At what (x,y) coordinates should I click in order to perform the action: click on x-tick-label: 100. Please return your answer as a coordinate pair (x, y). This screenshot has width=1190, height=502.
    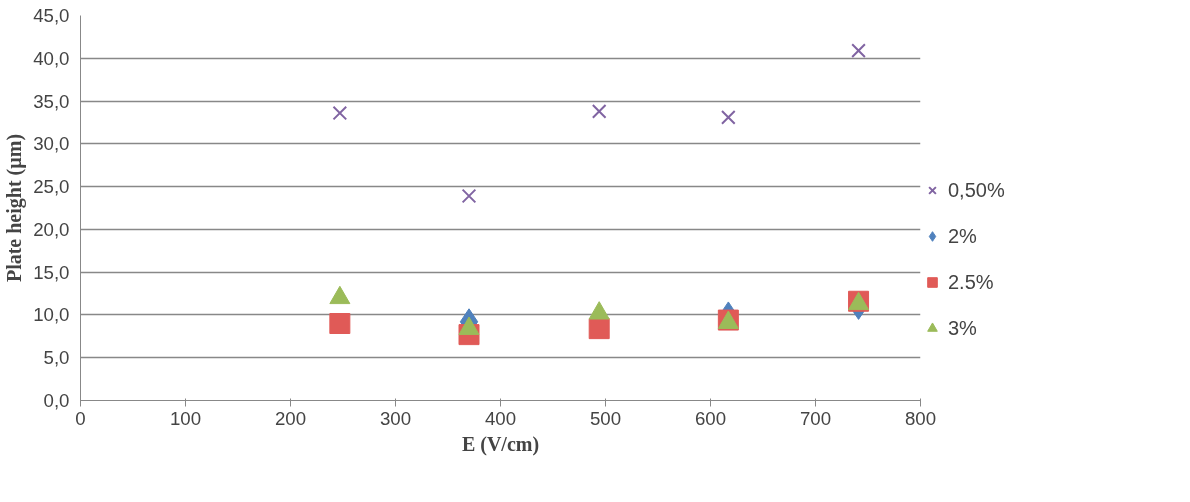
    Looking at the image, I should click on (185, 418).